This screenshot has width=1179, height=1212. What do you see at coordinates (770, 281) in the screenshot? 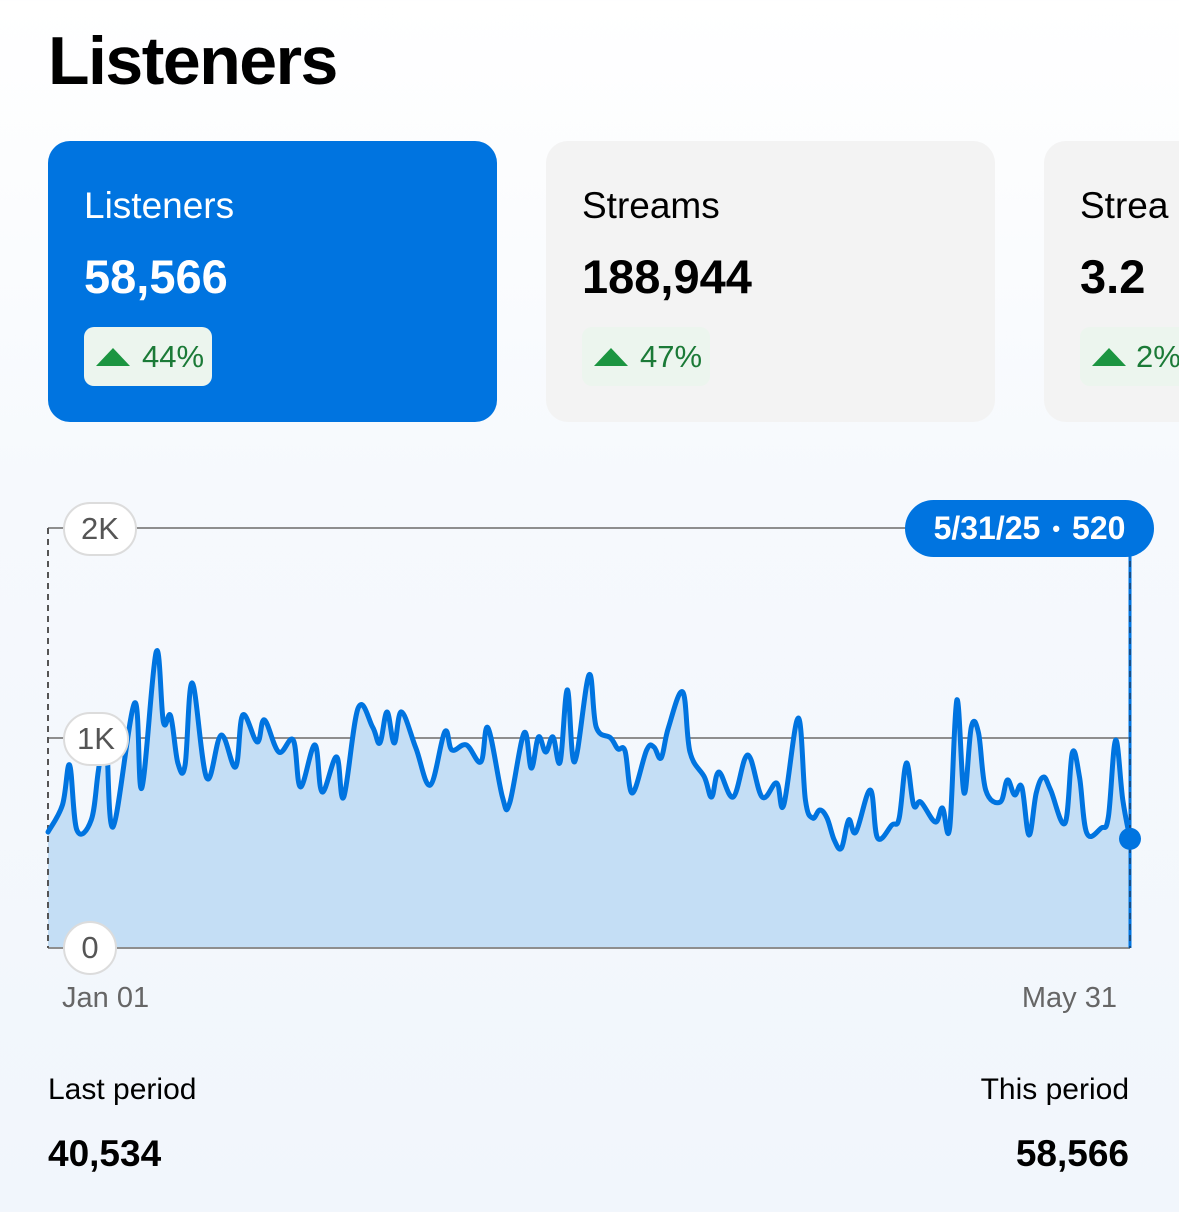
I see `metric-card-streams: Streams 188,944 47%` at bounding box center [770, 281].